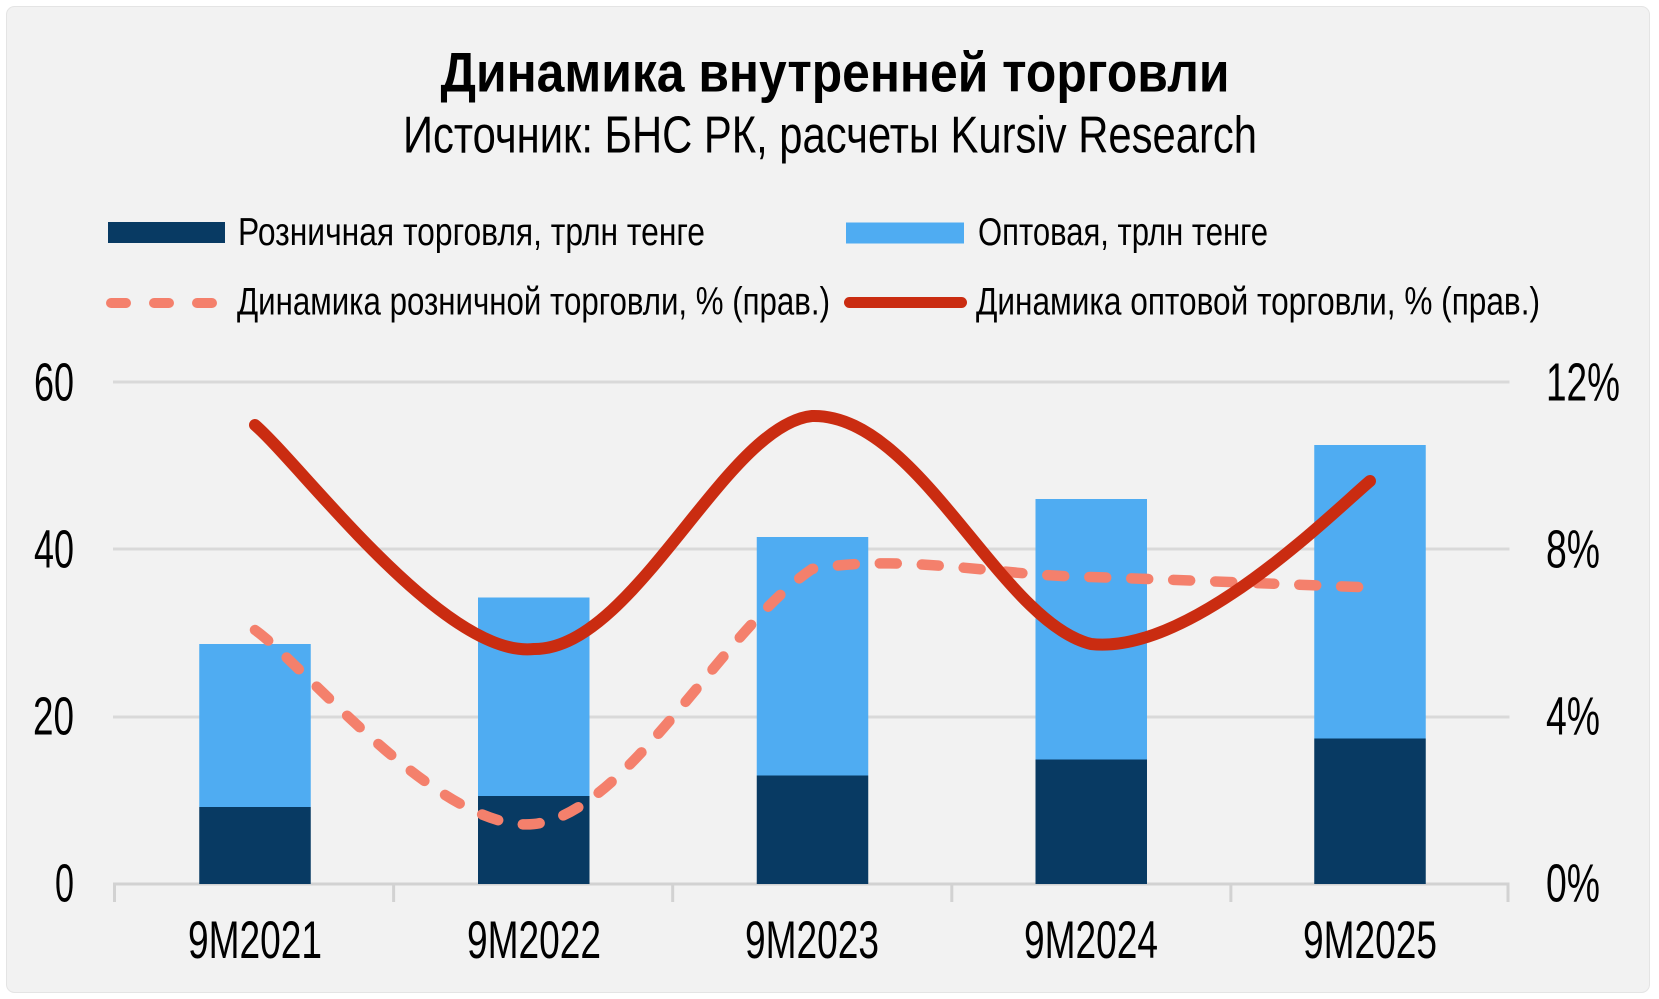  Describe the element at coordinates (835, 72) in the screenshot. I see `svg-text: Динамика внутренней торговли` at that location.